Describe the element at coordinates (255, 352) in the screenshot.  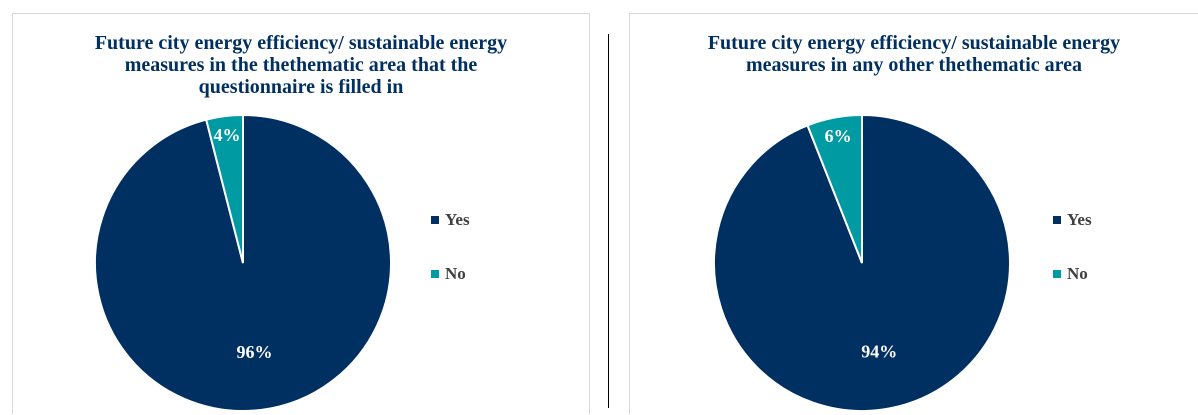
I see `pie-label-yes-left: 96%` at that location.